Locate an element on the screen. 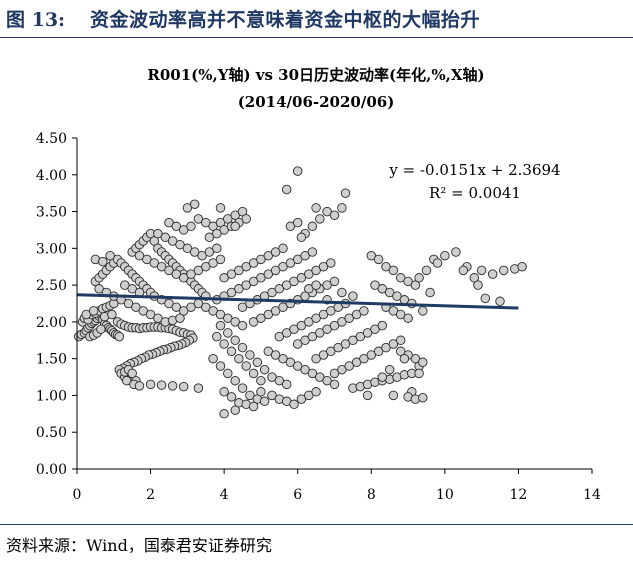 The height and width of the screenshot is (561, 633). y-tick-label: 1.50 is located at coordinates (51, 360).